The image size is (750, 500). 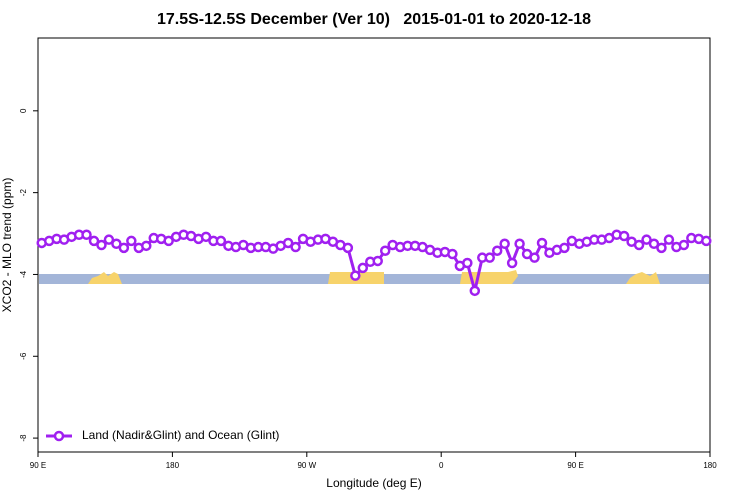 What do you see at coordinates (374, 277) in the screenshot?
I see `surface-strip` at bounding box center [374, 277].